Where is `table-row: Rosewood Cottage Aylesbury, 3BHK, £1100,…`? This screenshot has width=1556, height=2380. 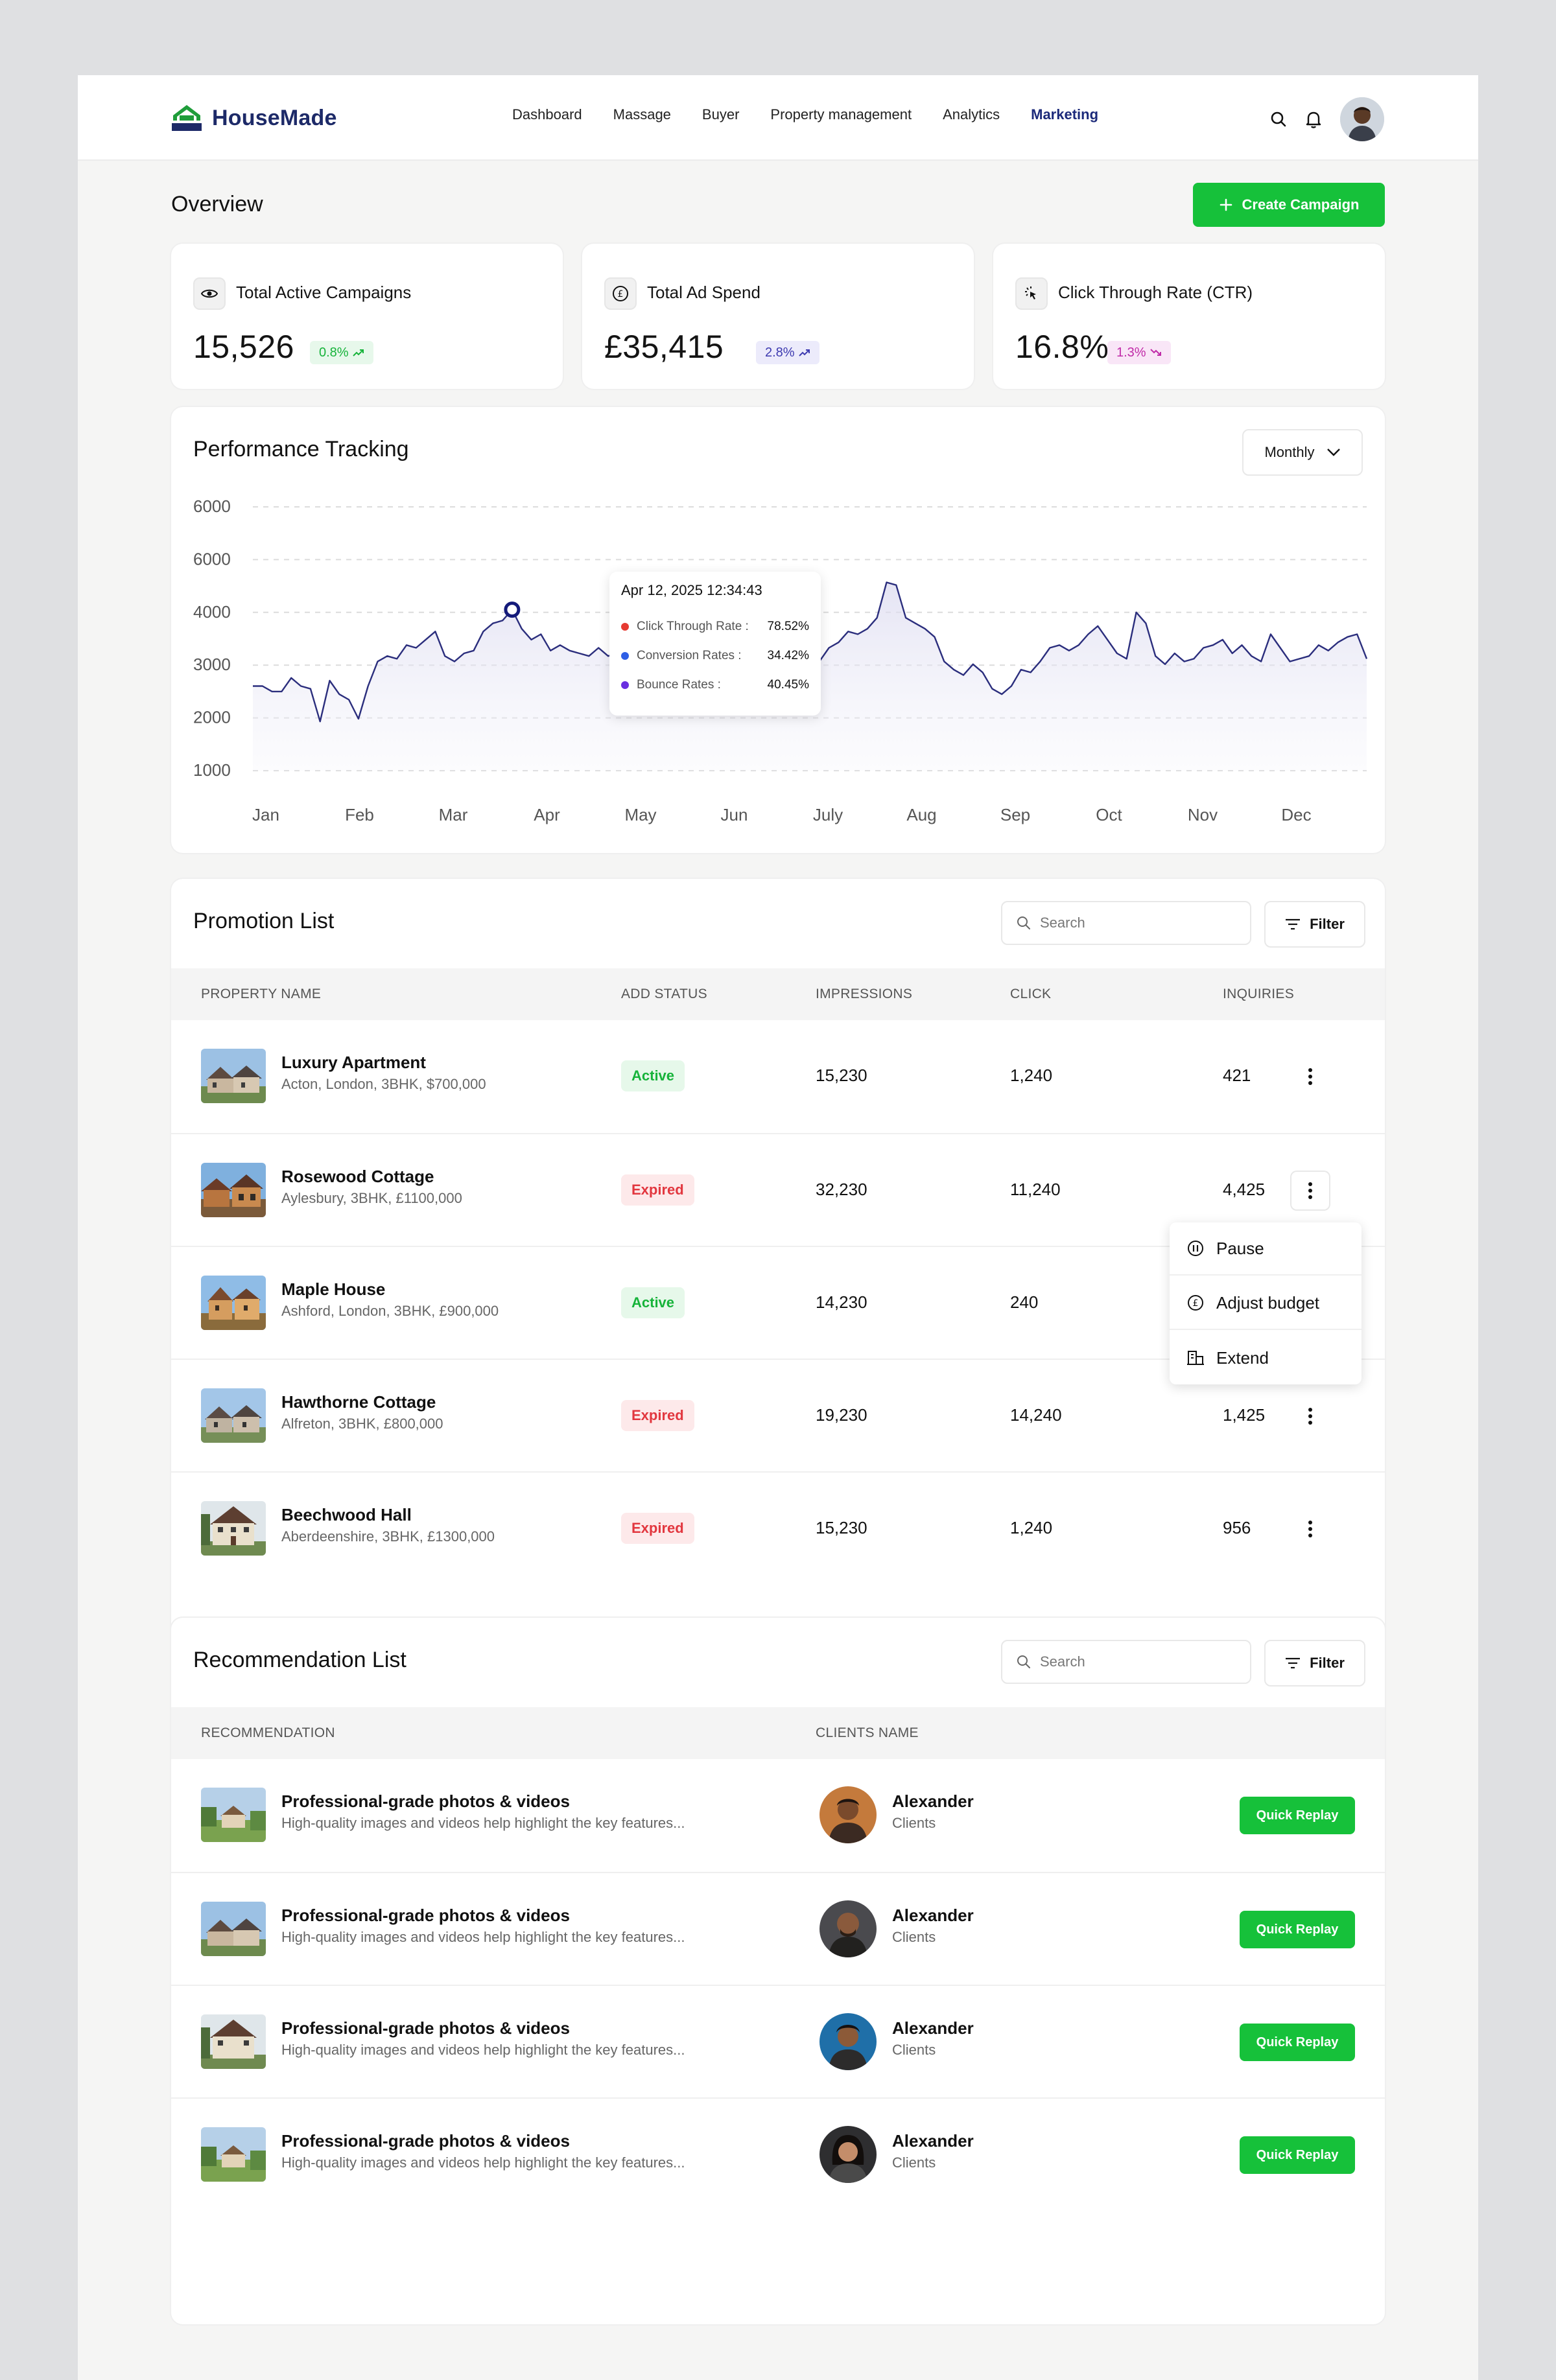 table-row: Rosewood Cottage Aylesbury, 3BHK, £1100,… is located at coordinates (778, 1190).